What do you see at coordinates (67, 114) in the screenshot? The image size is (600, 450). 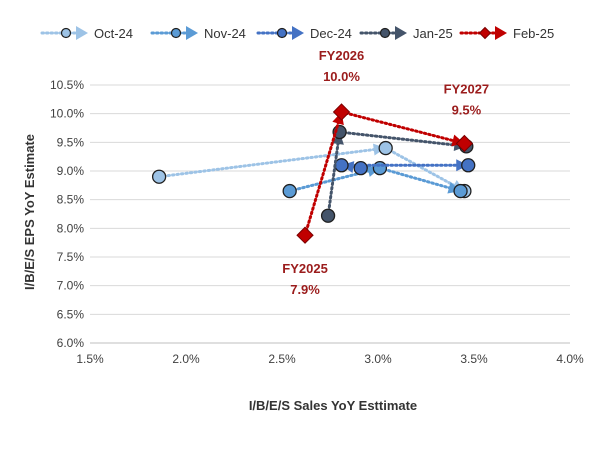 I see `y-tick-label-8: 10.0%` at bounding box center [67, 114].